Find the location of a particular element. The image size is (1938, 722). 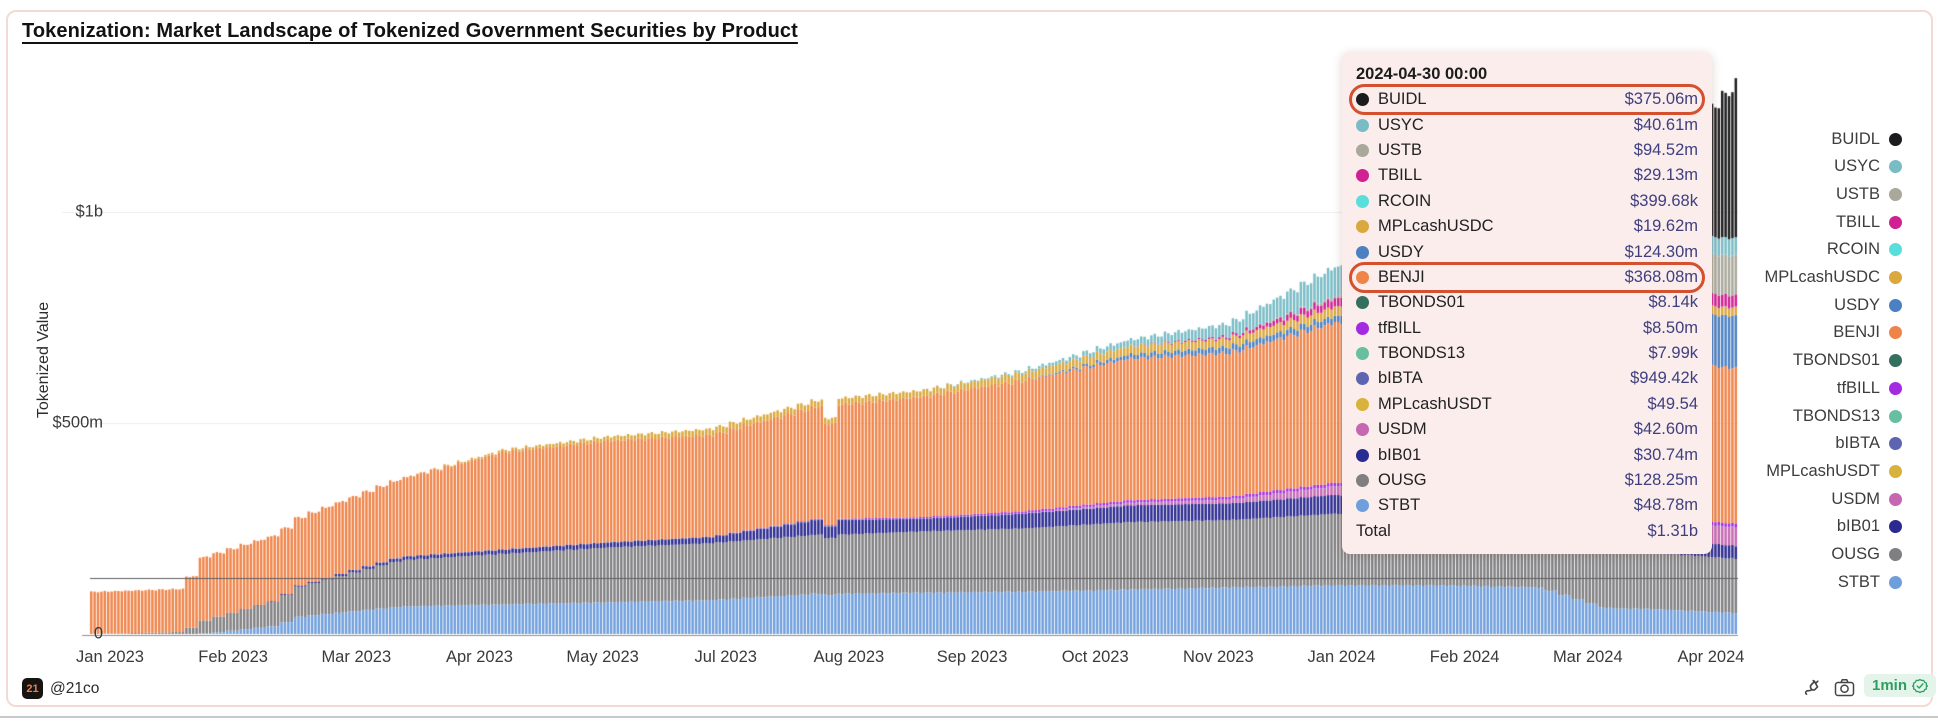

tooltip-value-MPLcashUSDT: $49.54 is located at coordinates (1672, 403).